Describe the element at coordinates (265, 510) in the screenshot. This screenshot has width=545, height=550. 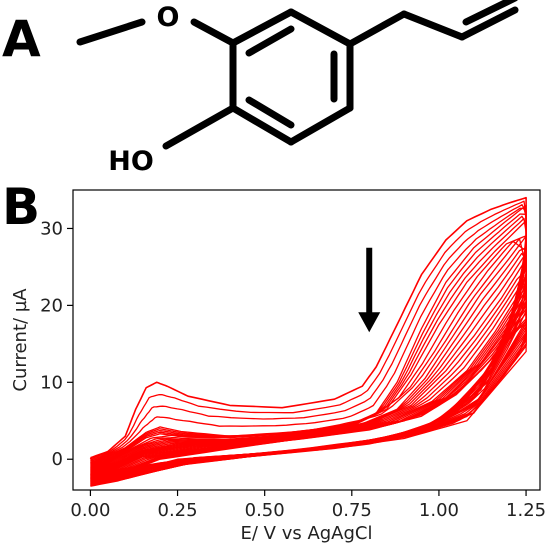
I see `x-tick-label: 0.50` at that location.